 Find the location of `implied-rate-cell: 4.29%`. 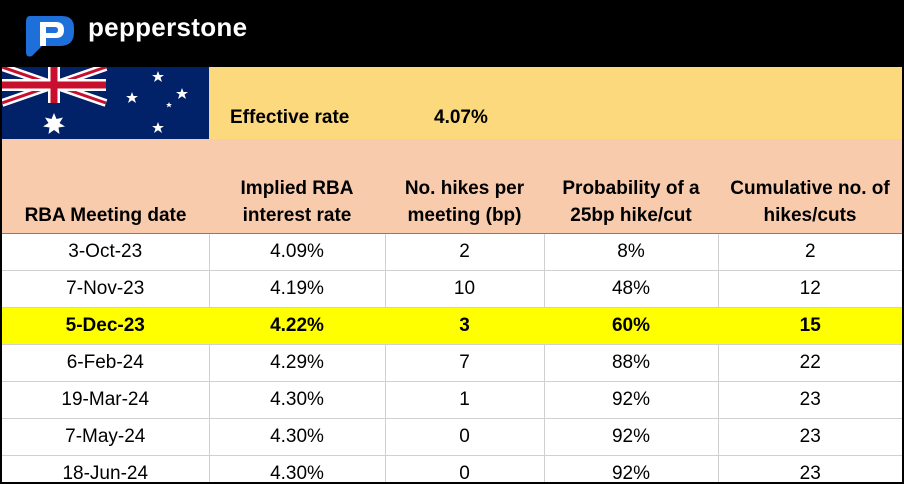

implied-rate-cell: 4.29% is located at coordinates (297, 363).